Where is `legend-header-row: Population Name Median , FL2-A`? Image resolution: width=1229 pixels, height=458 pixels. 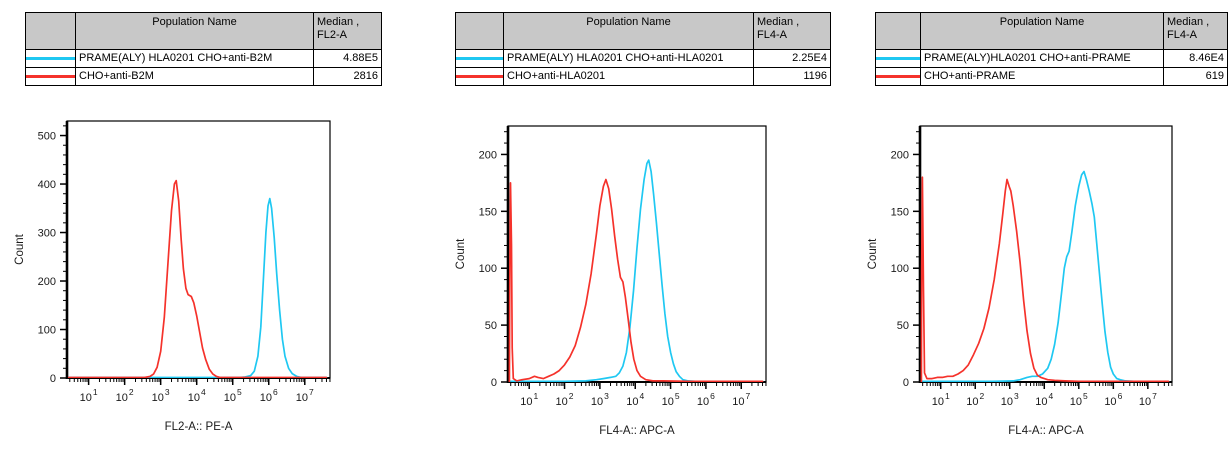
legend-header-row: Population Name Median , FL2-A is located at coordinates (203, 31).